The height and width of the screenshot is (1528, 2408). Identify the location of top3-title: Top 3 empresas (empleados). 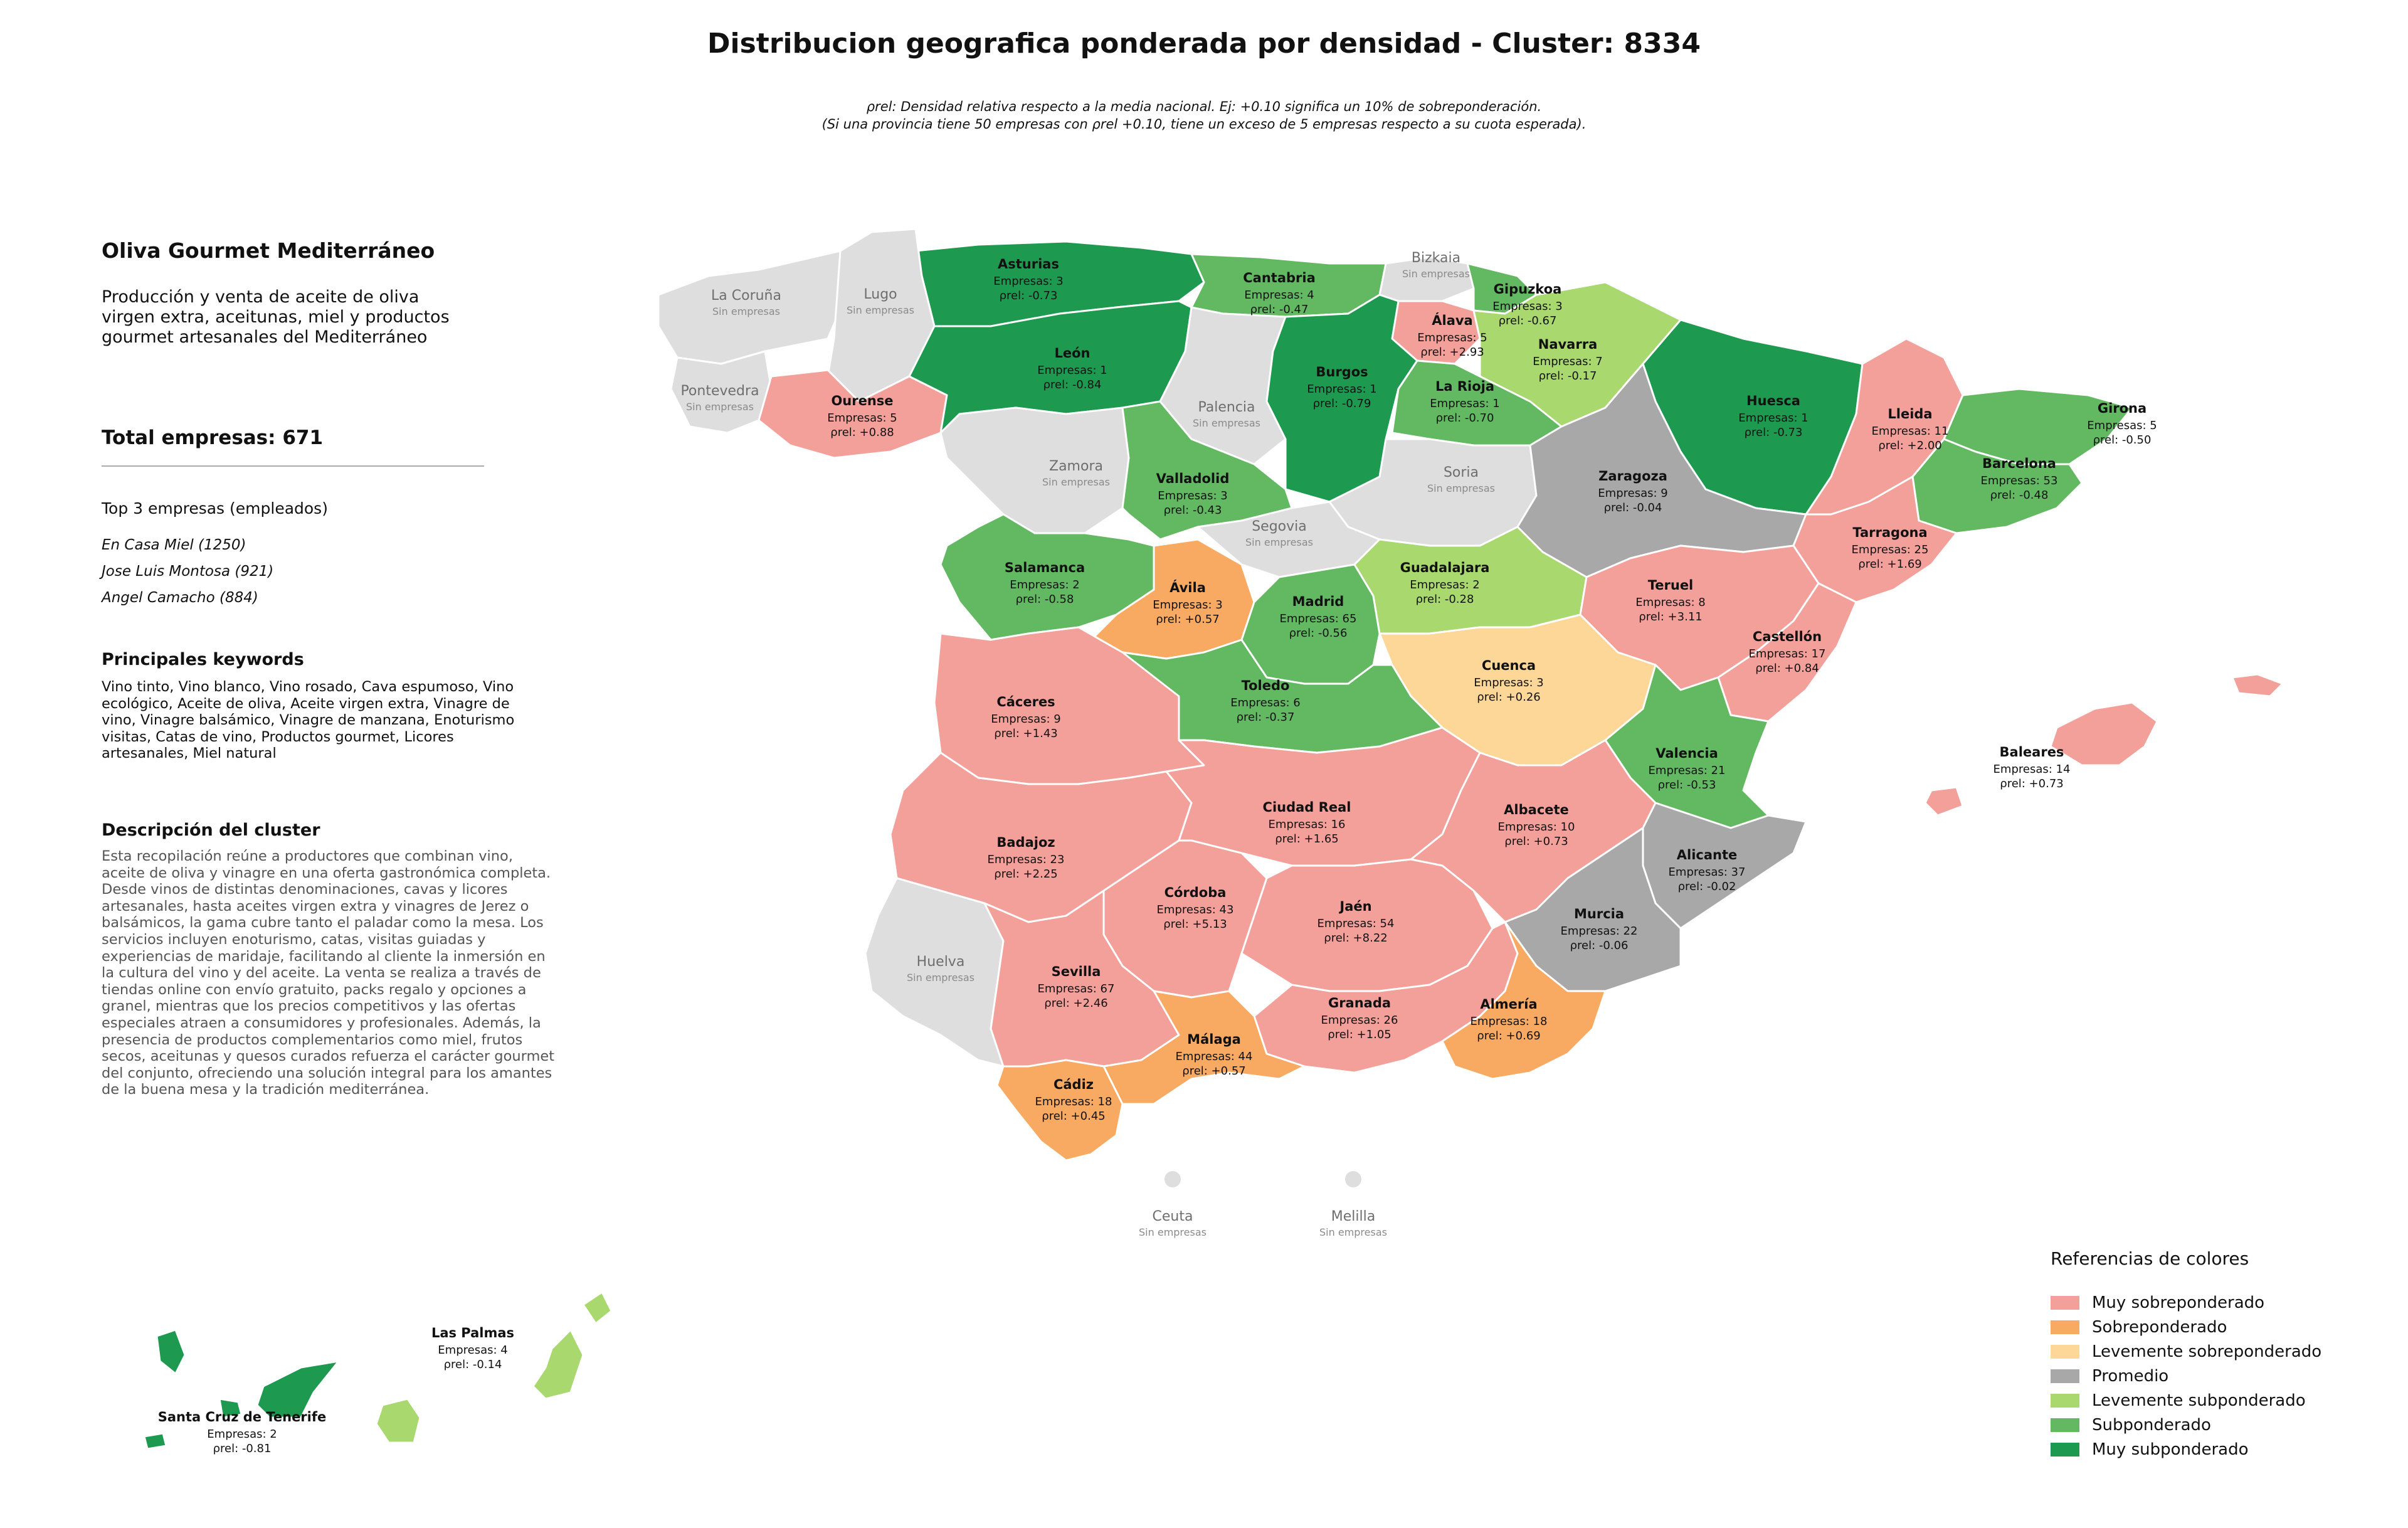
(215, 508).